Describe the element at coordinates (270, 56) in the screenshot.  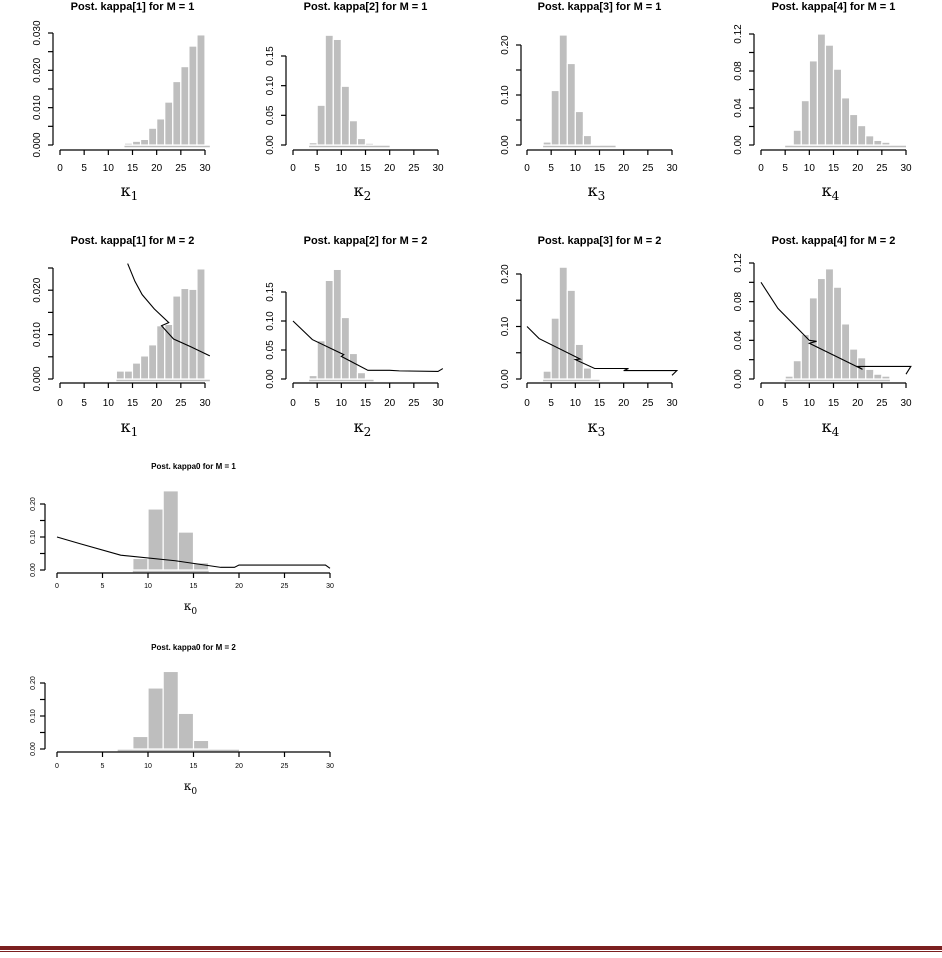
I see `y-tick-label: 0.15` at that location.